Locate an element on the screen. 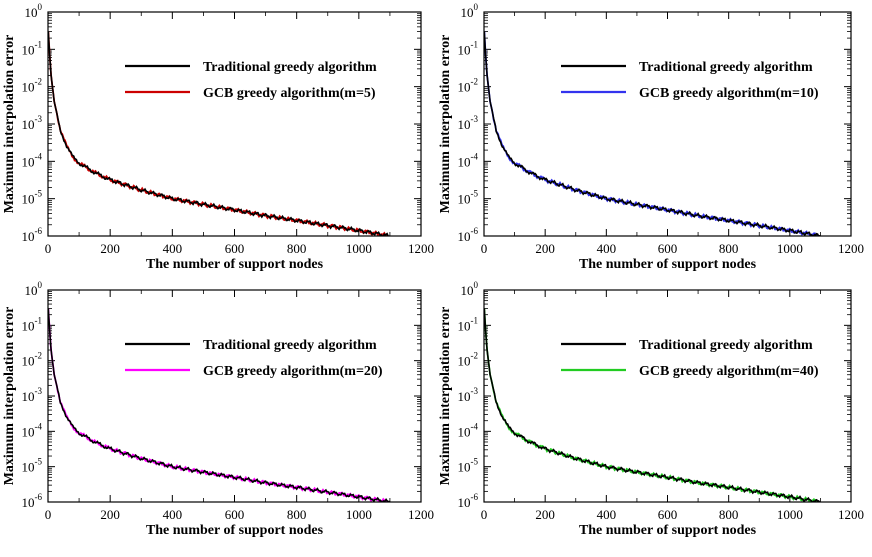 The image size is (872, 557). y-tick-exponent: -3 is located at coordinates (475, 391).